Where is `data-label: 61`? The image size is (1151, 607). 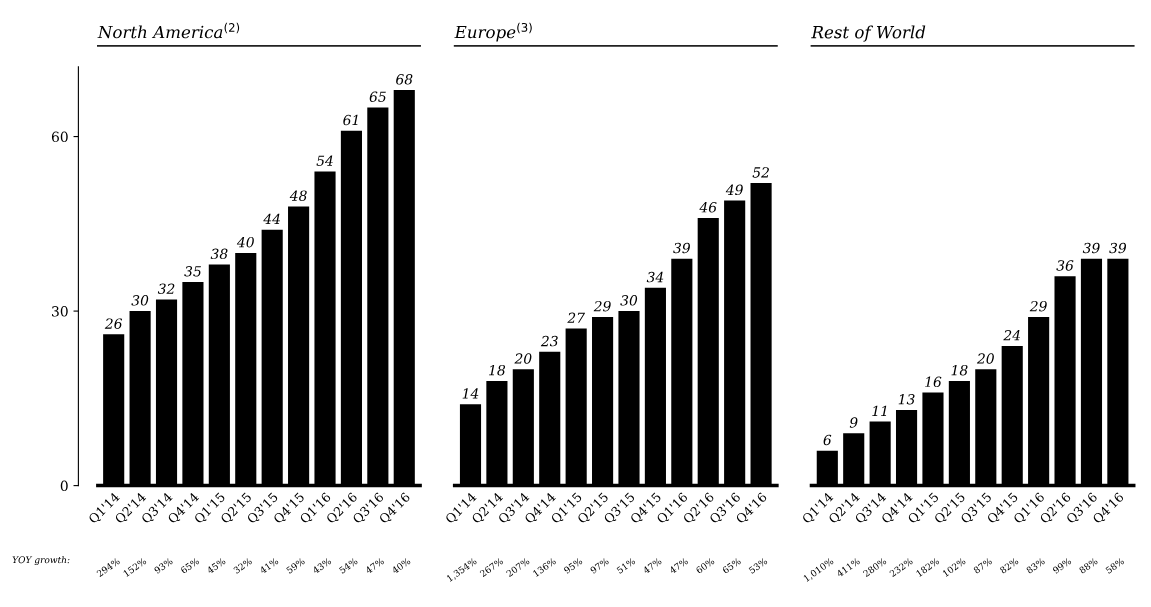 data-label: 61 is located at coordinates (350, 120).